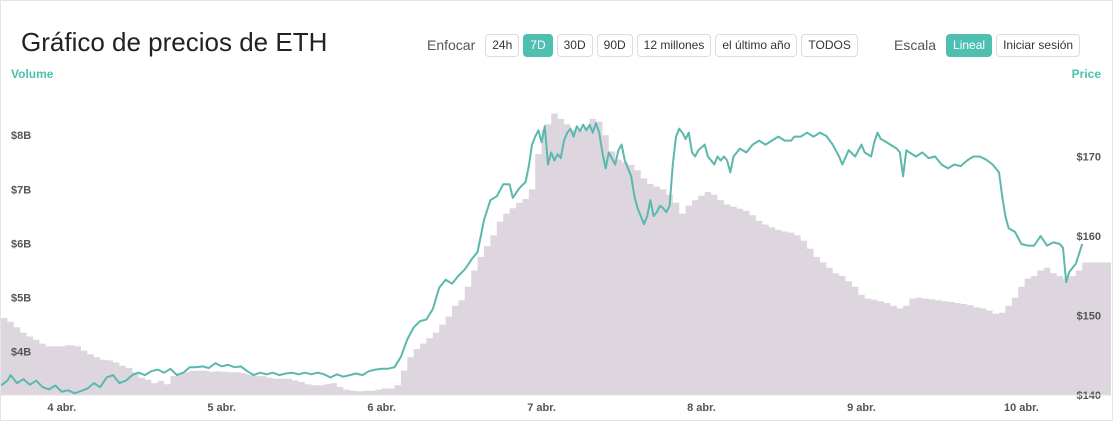 The width and height of the screenshot is (1113, 422). What do you see at coordinates (221, 408) in the screenshot?
I see `x-tick-label: 5 abr.` at bounding box center [221, 408].